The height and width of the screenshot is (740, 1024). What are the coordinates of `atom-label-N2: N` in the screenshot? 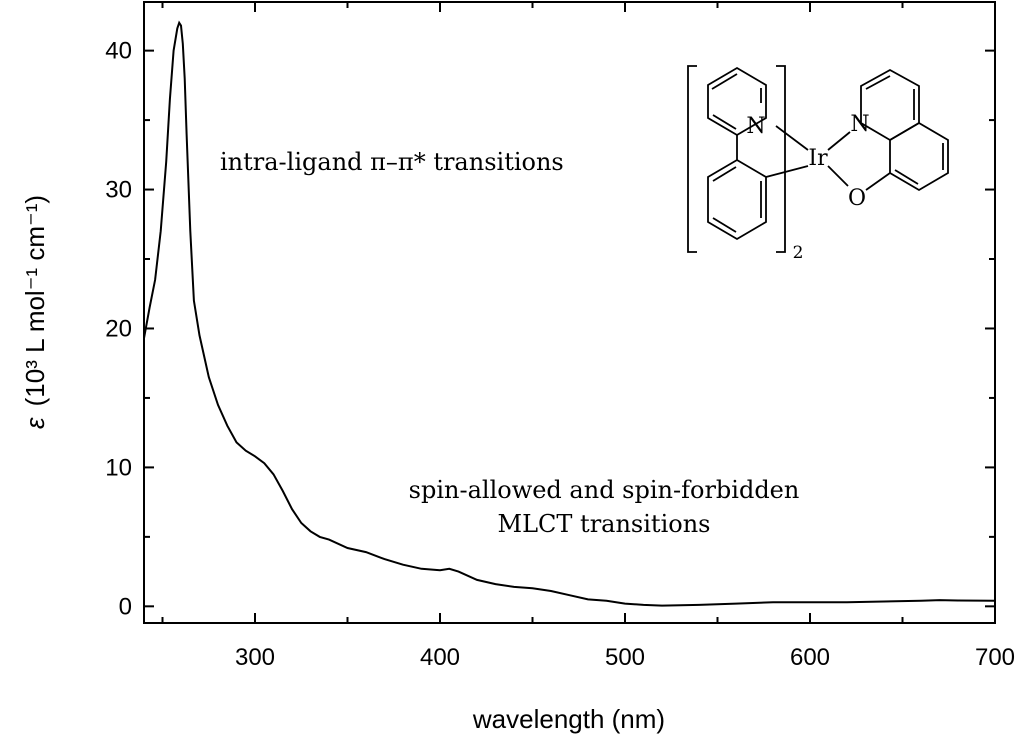 It's located at (859, 124).